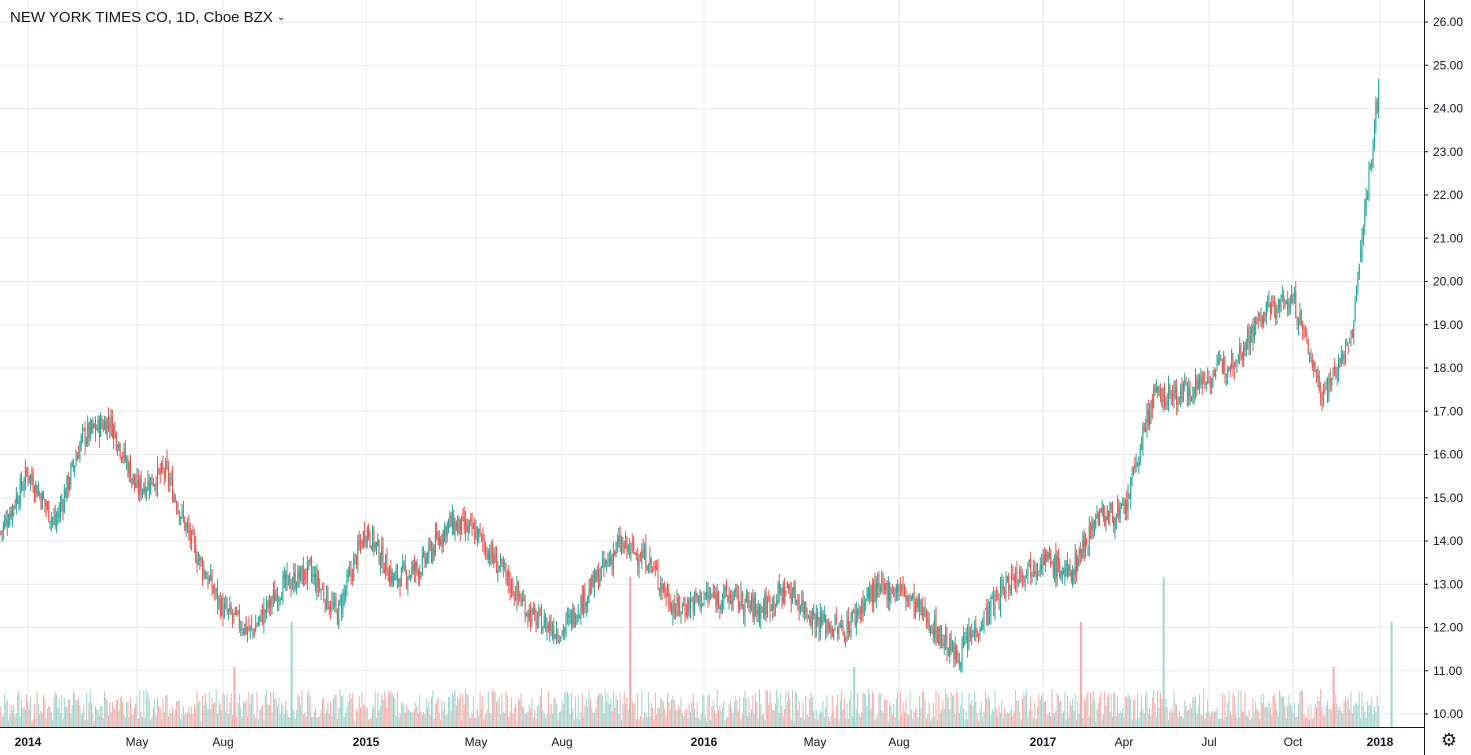  Describe the element at coordinates (147, 17) in the screenshot. I see `symbol-legend: NEW YORK TIMES CO, 1D, Cboe BZX ⌄` at that location.